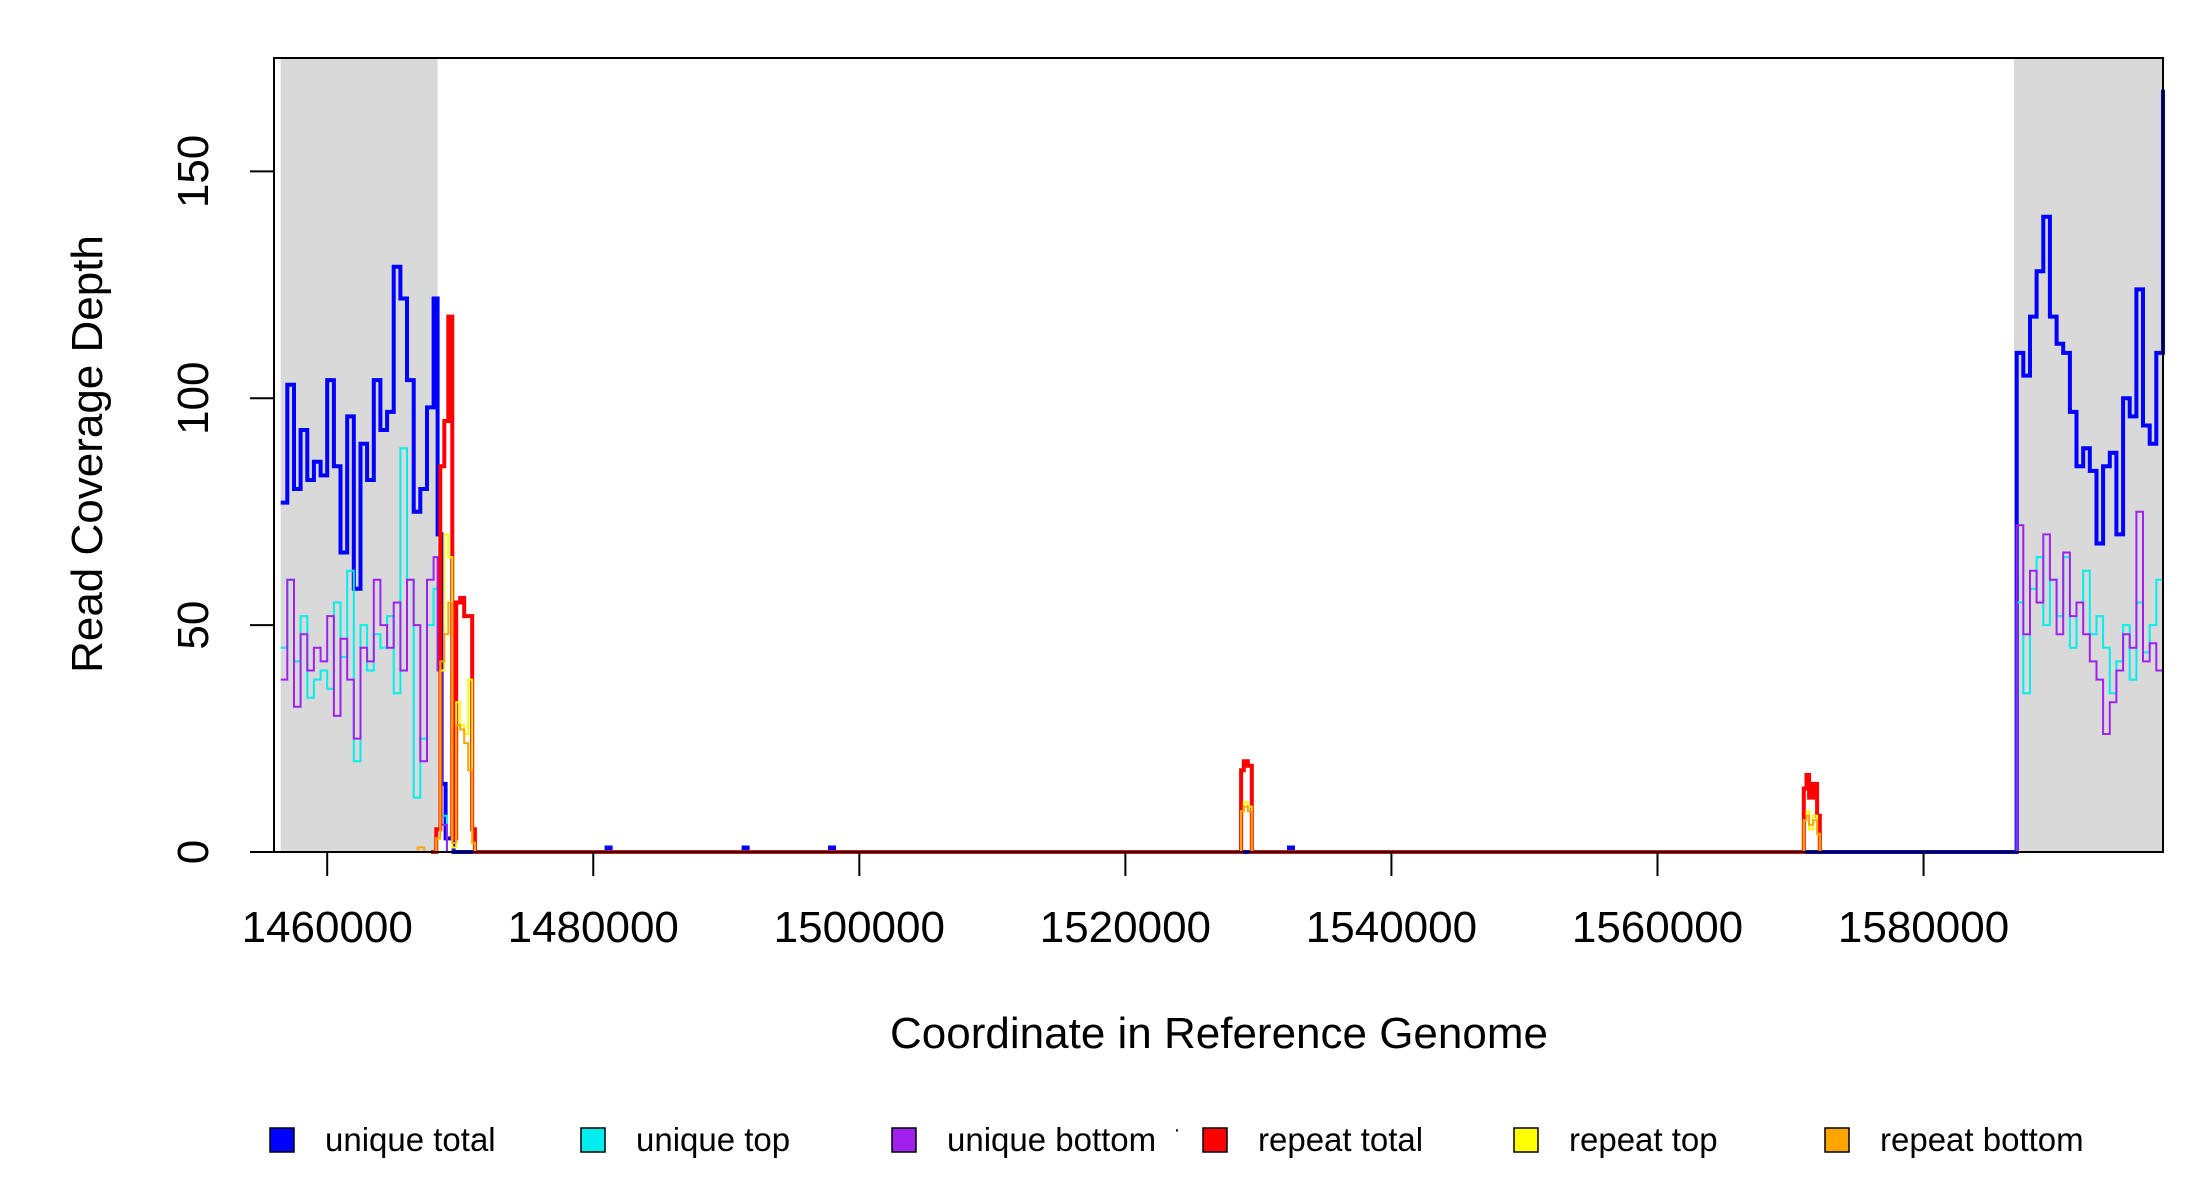  Describe the element at coordinates (193, 852) in the screenshot. I see `y-tick-label: 0` at that location.